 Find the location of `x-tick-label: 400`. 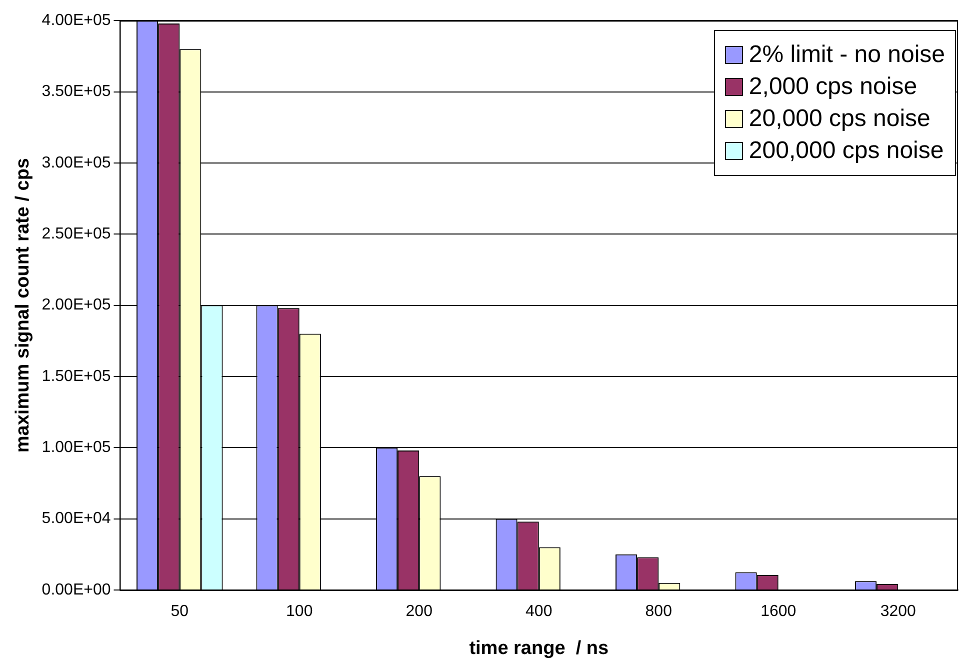

x-tick-label: 400 is located at coordinates (539, 611).